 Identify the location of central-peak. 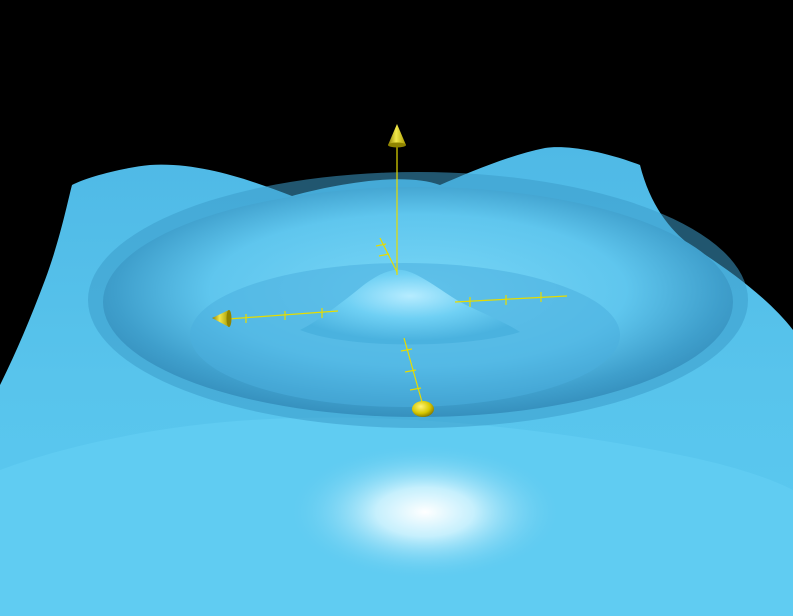
(410, 307).